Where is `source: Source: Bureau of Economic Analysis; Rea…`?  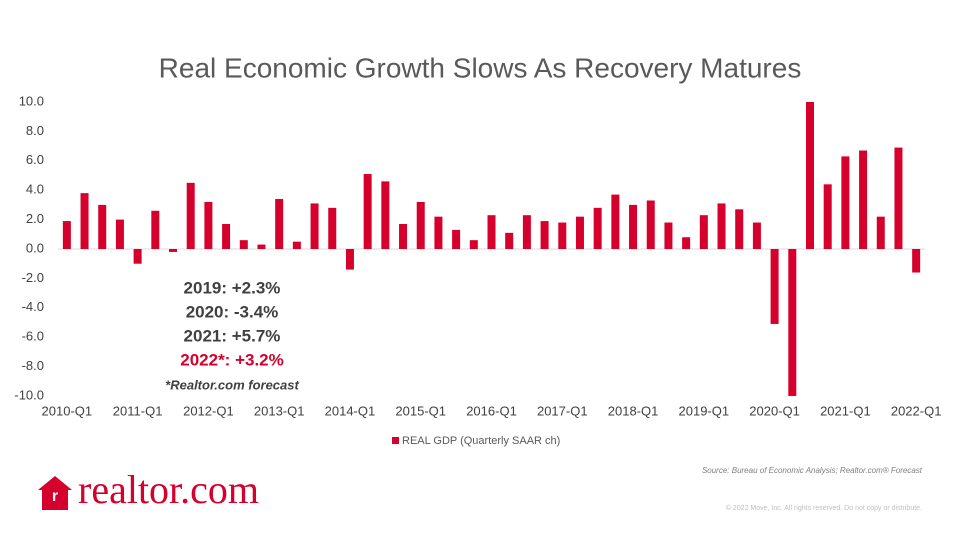 source: Source: Bureau of Economic Analysis; Rea… is located at coordinates (812, 470).